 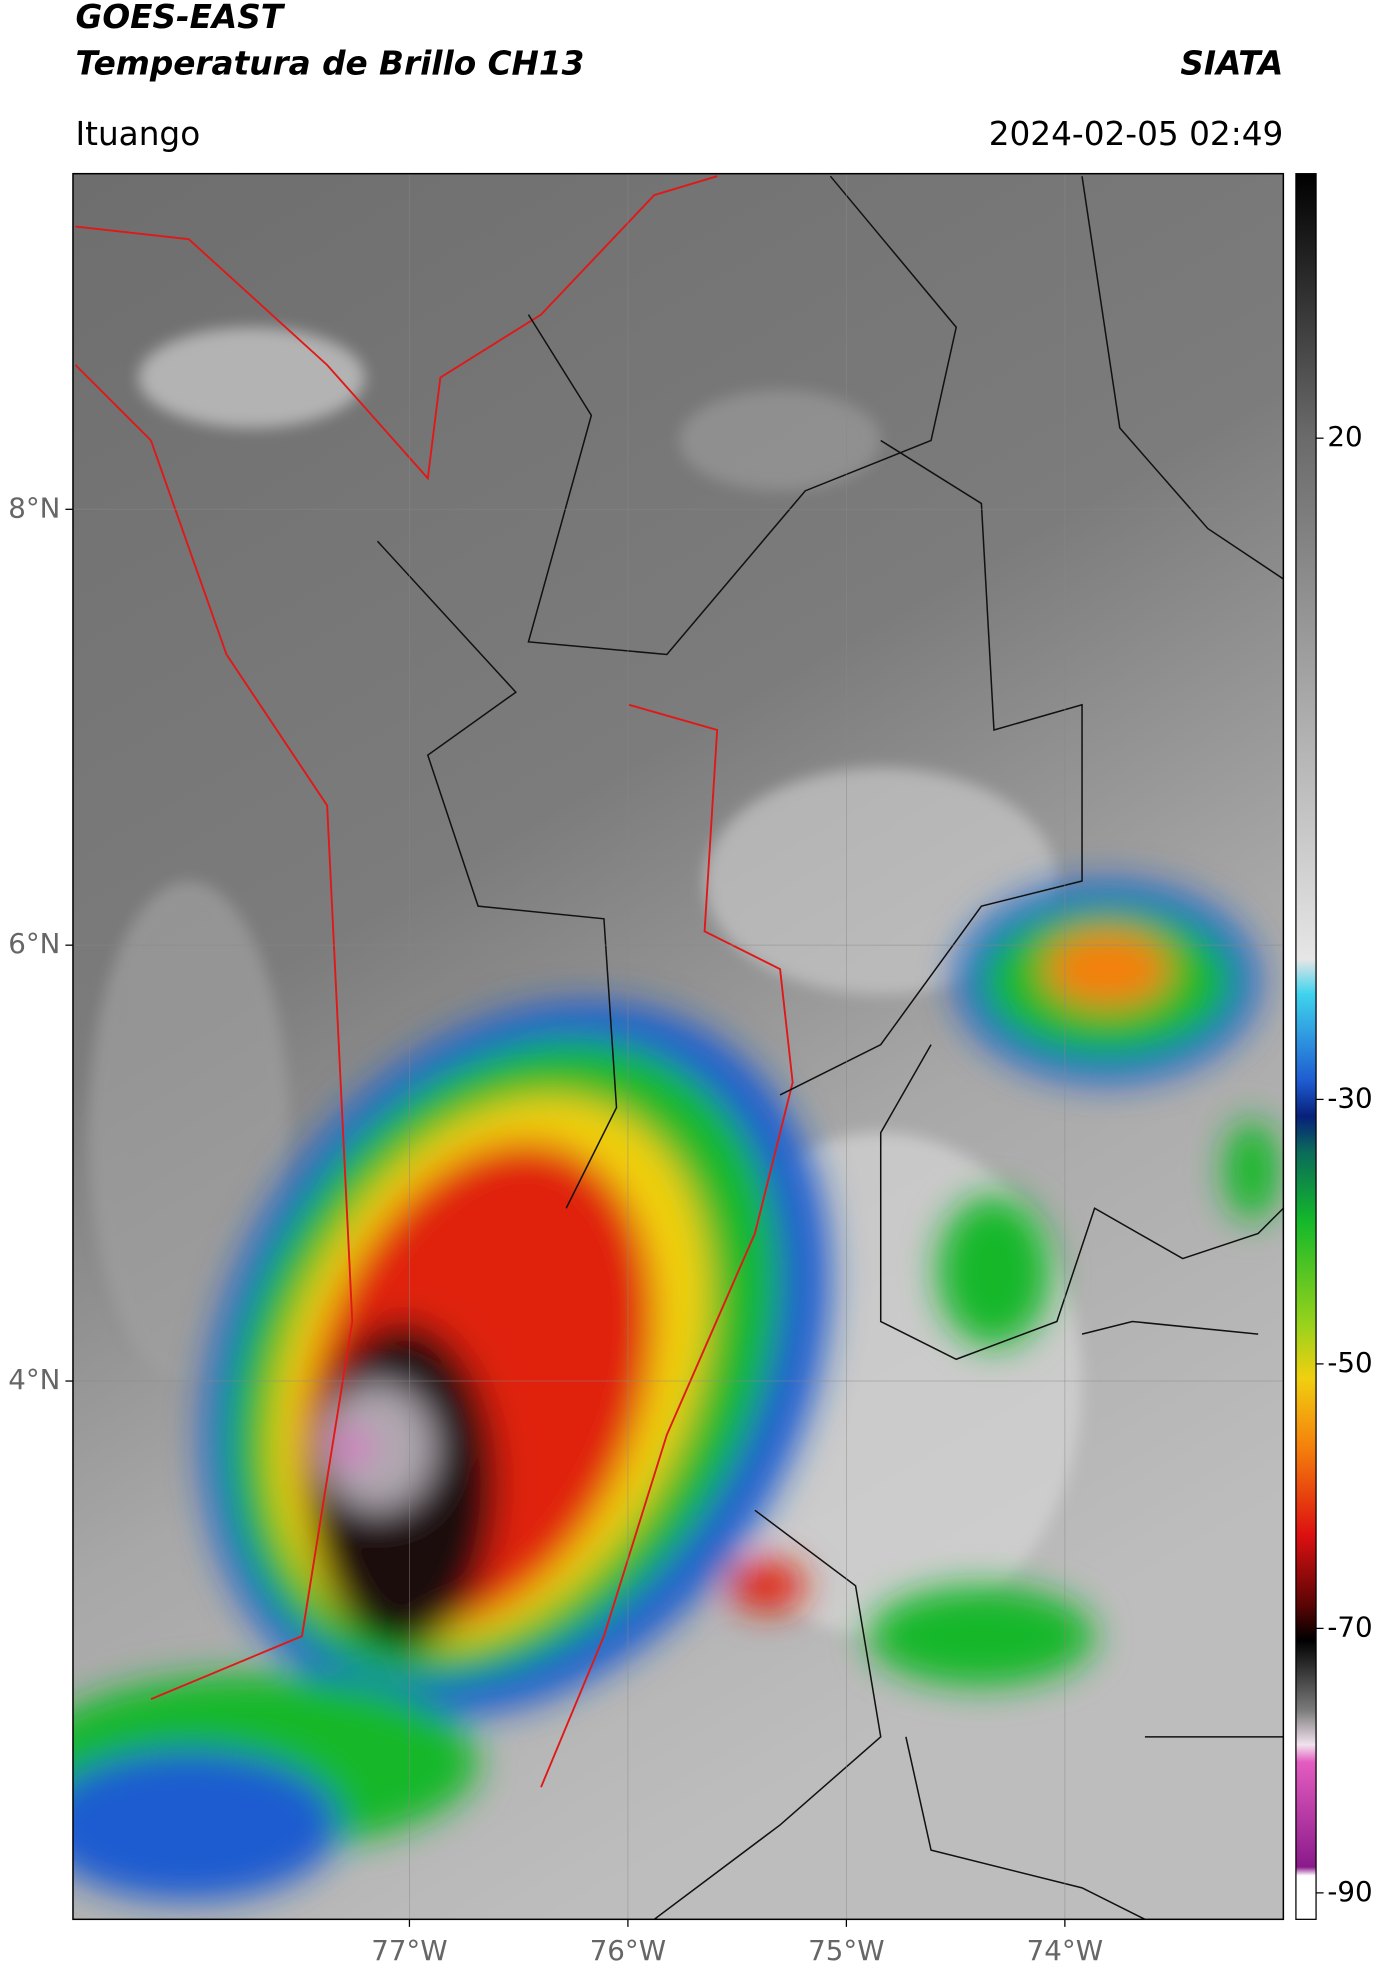 What do you see at coordinates (1136, 134) in the screenshot?
I see `datetime: 2024-02-05 02:49` at bounding box center [1136, 134].